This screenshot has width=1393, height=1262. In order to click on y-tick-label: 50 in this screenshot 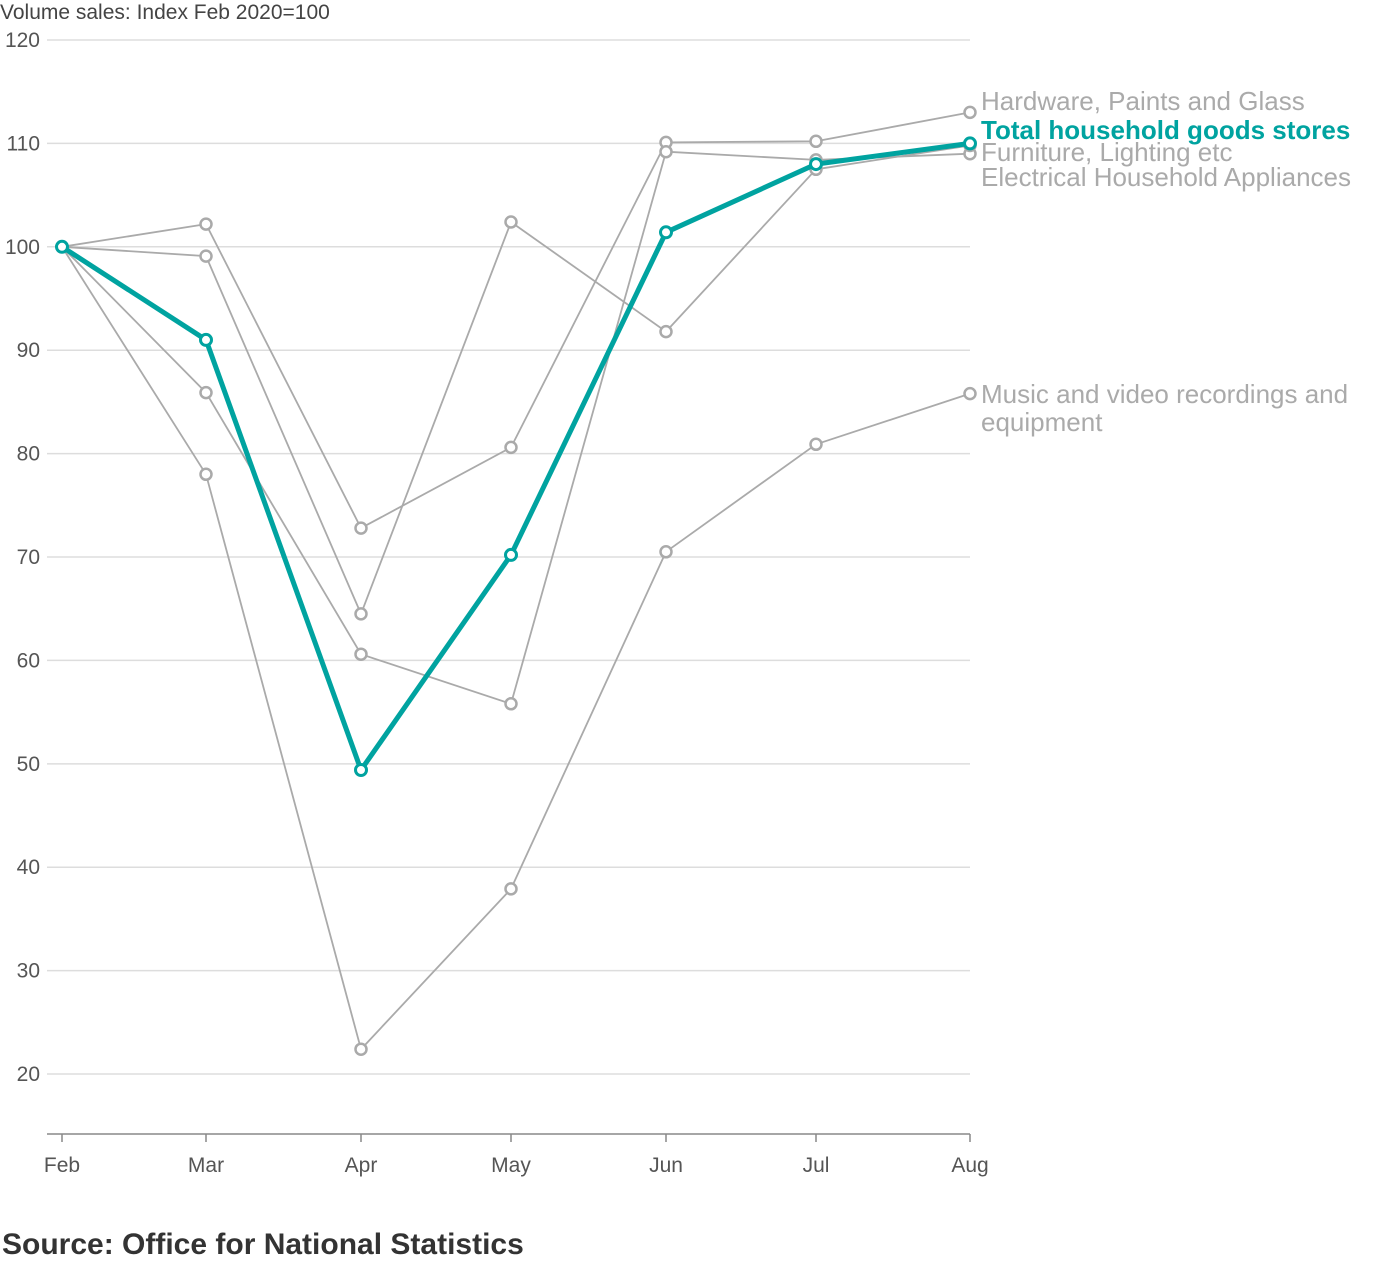, I will do `click(28, 764)`.